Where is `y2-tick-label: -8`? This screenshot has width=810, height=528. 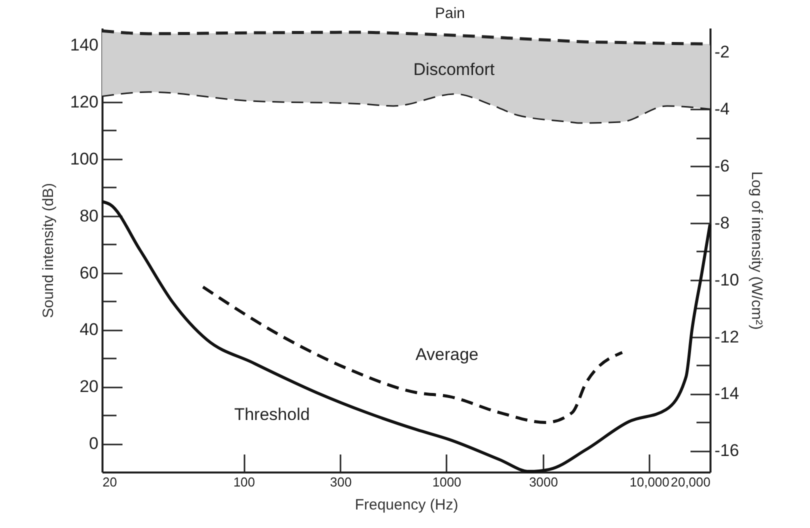 y2-tick-label: -8 is located at coordinates (722, 222).